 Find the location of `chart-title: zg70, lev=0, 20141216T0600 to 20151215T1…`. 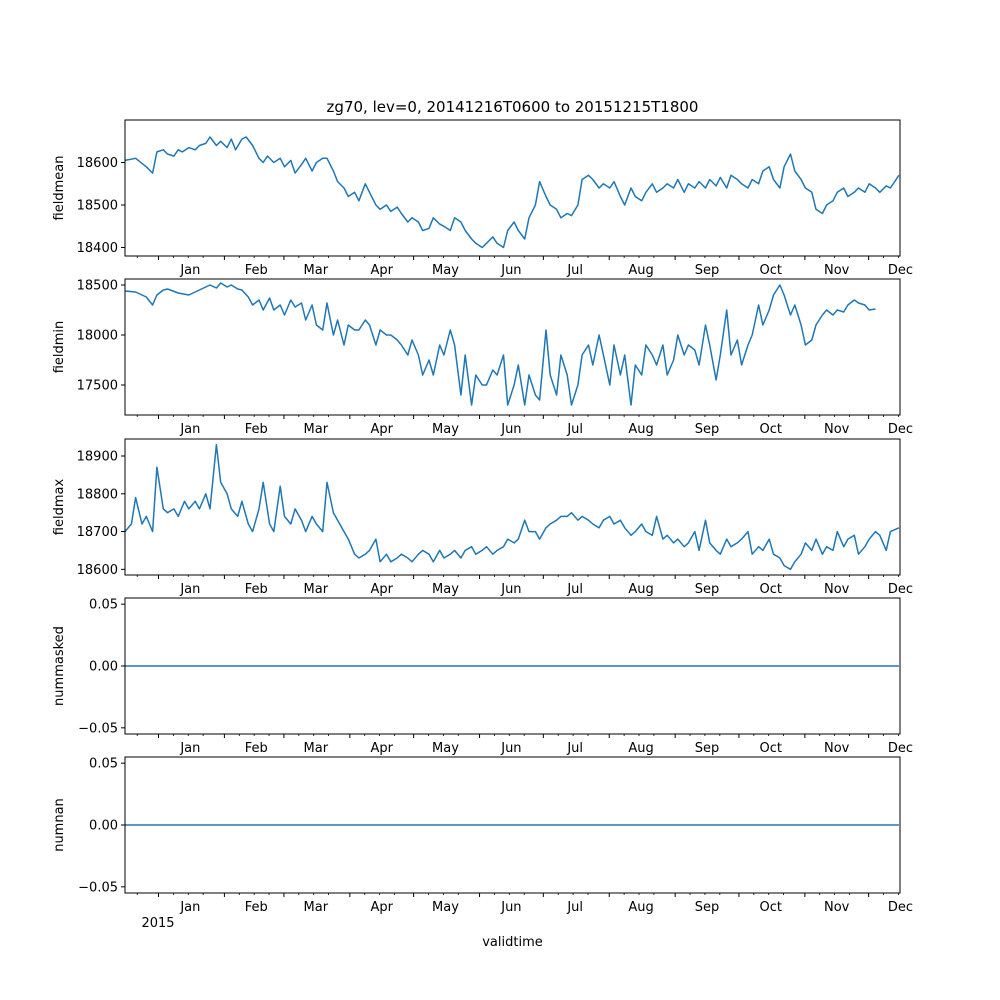

chart-title: zg70, lev=0, 20141216T0600 to 20151215T1… is located at coordinates (513, 107).